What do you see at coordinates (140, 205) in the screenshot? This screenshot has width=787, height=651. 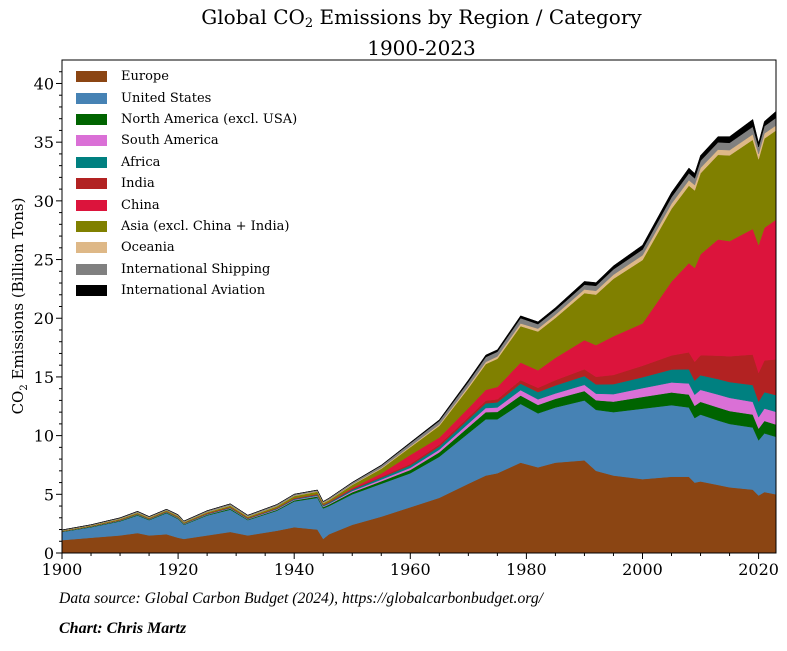 I see `legend-label: China` at bounding box center [140, 205].